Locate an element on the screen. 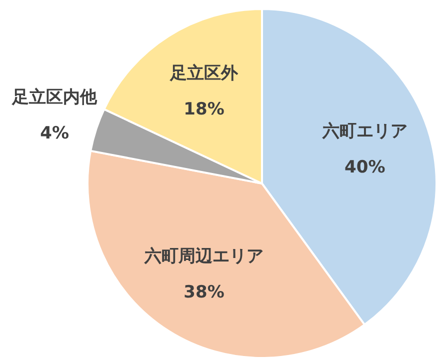 The width and height of the screenshot is (440, 363). slice-label: 足立区外 is located at coordinates (204, 74).